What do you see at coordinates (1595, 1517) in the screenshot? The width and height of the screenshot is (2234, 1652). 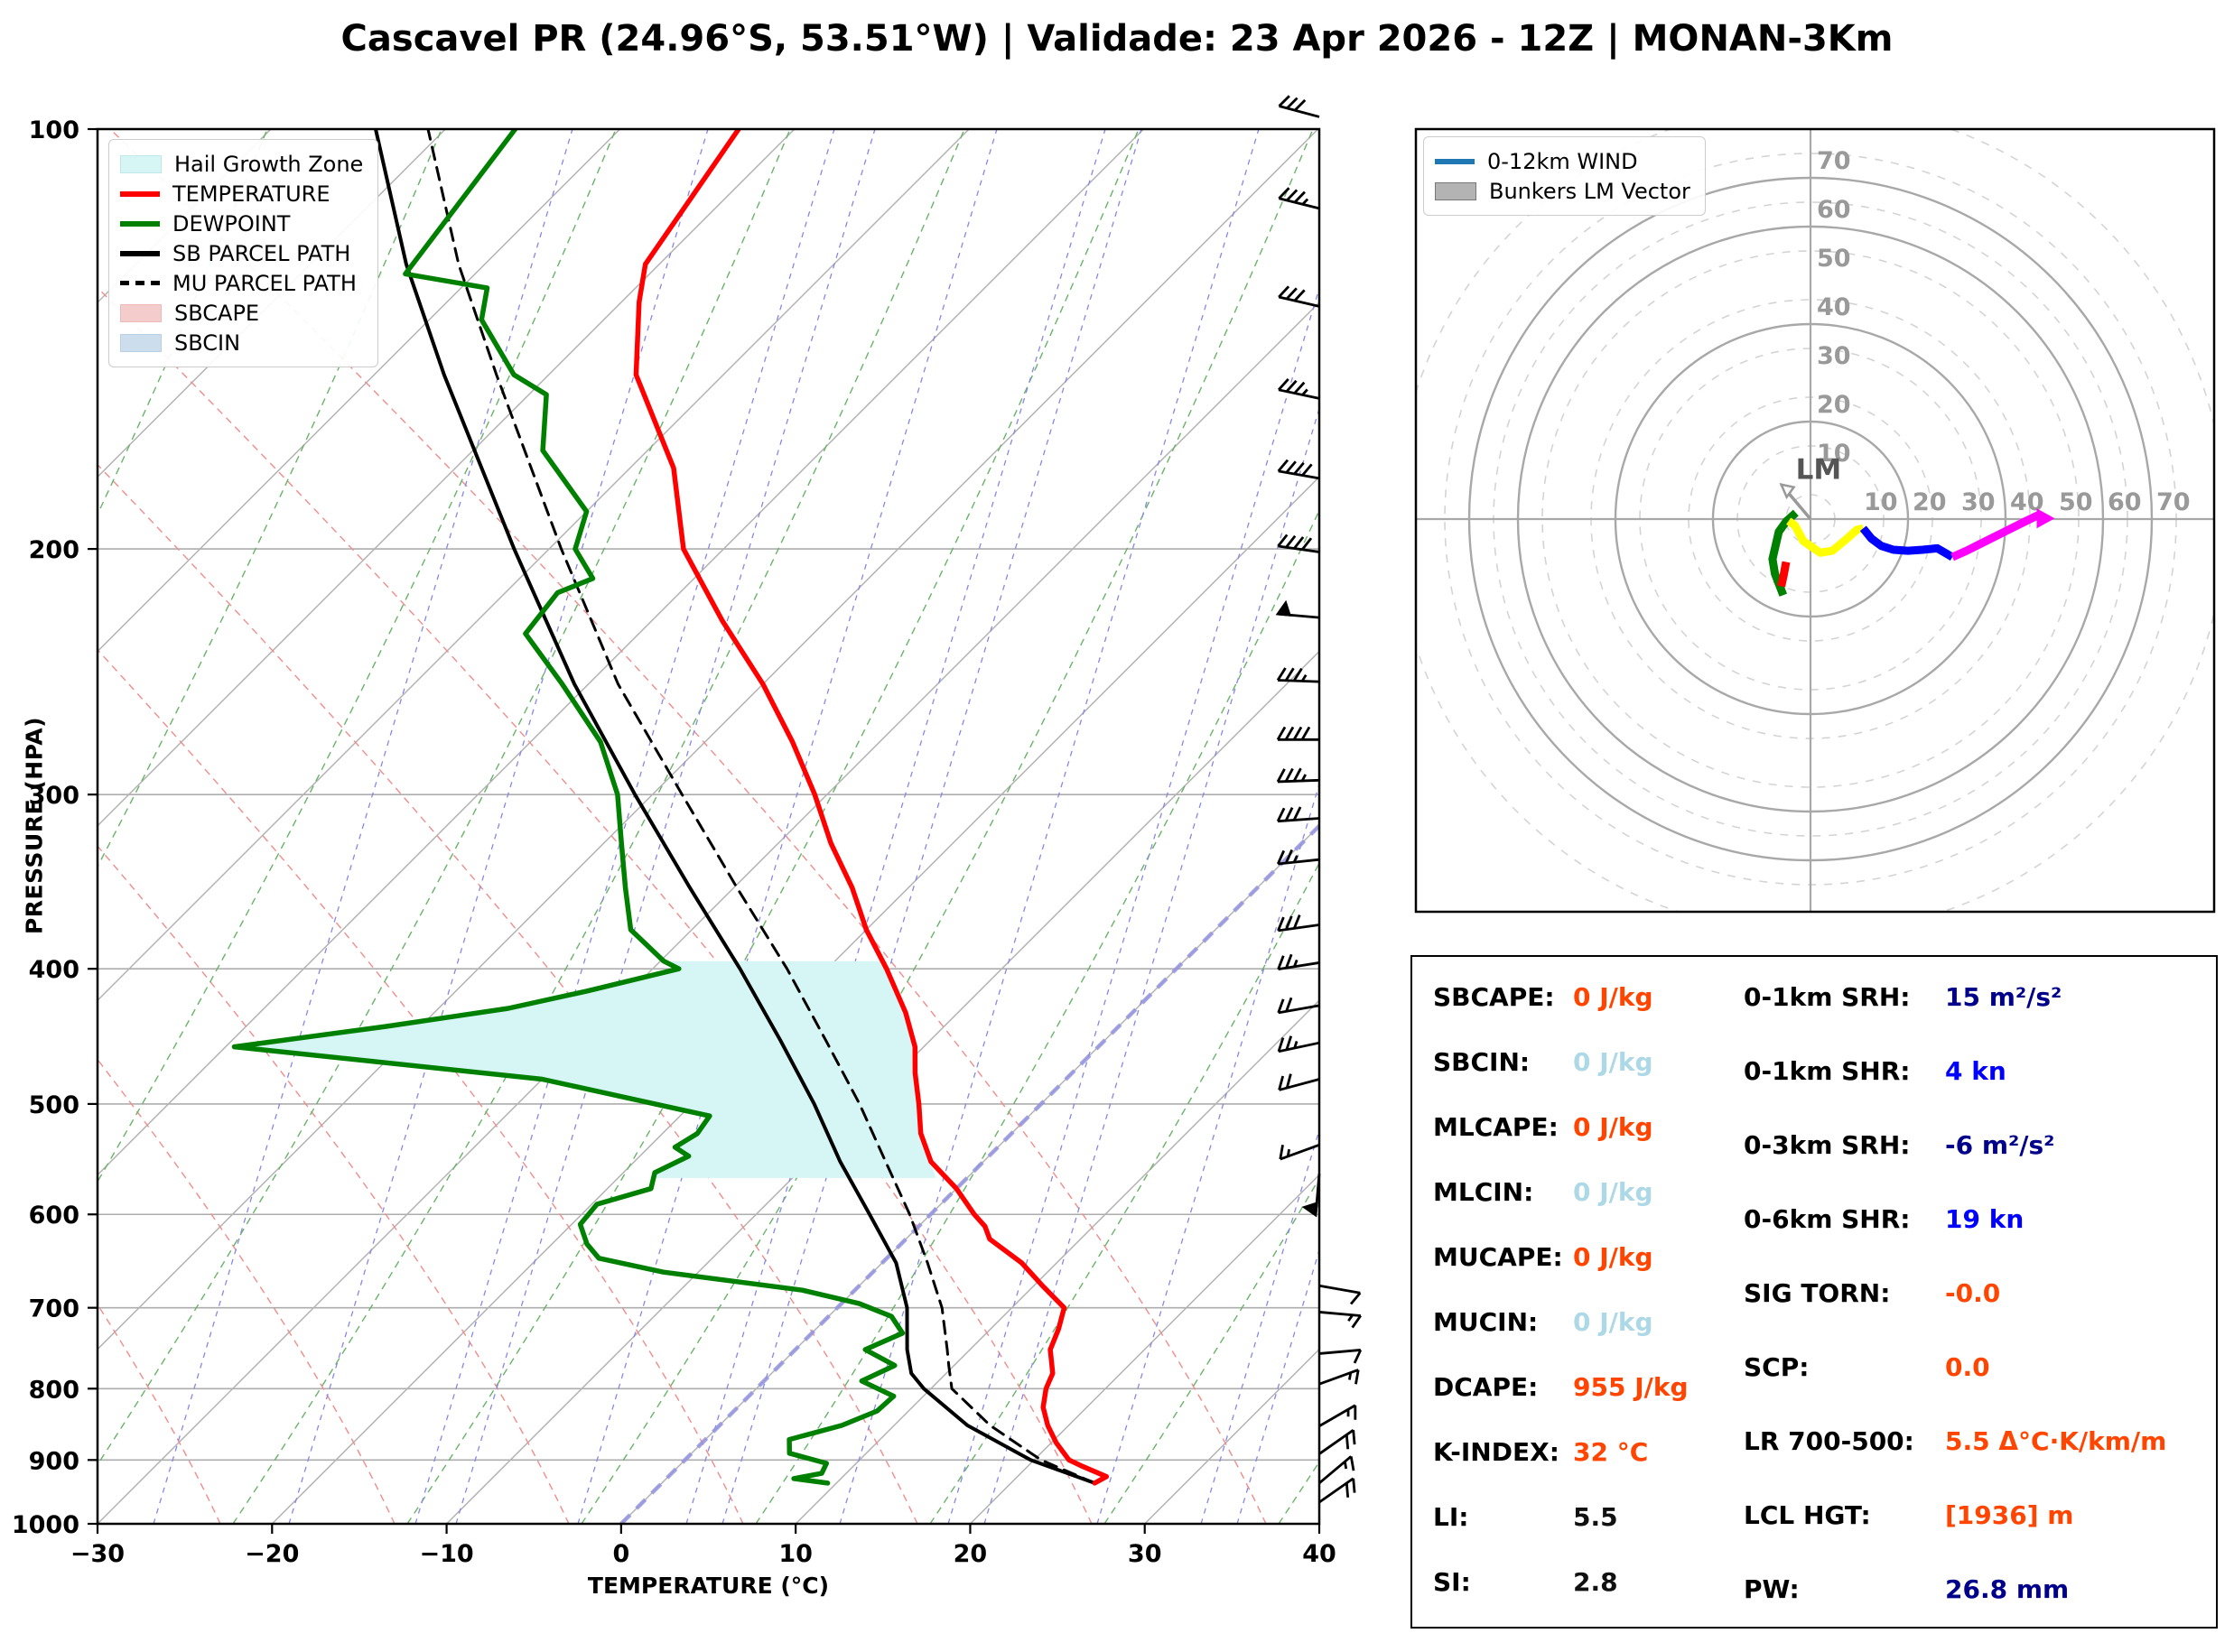 I see `stat-value: 5.5` at bounding box center [1595, 1517].